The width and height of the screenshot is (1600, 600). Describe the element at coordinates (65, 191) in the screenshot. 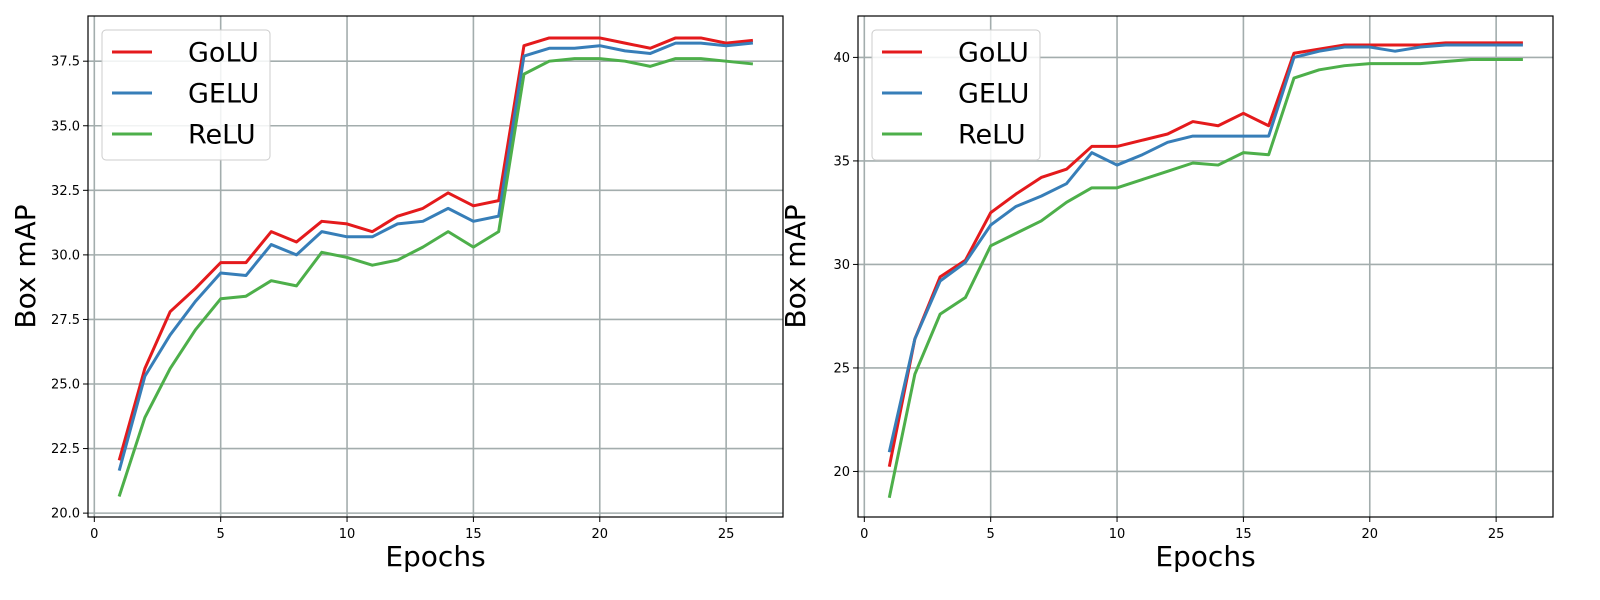

I see `y-tick-label: 32.5` at that location.